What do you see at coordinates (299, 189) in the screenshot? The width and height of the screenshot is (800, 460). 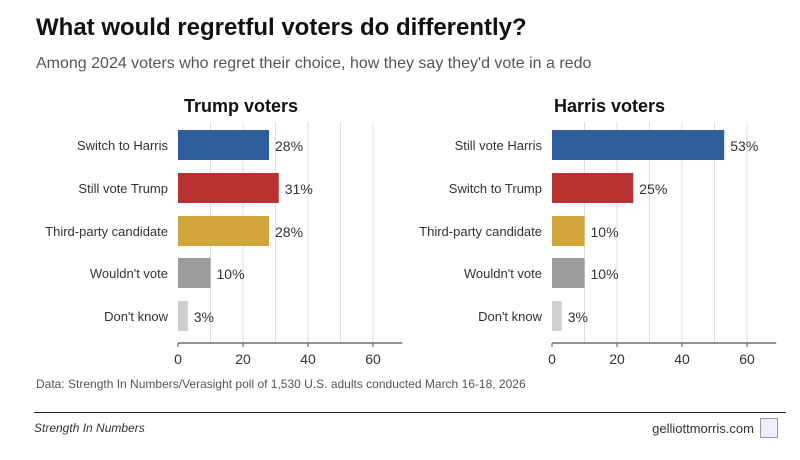 I see `data-label: 31%` at bounding box center [299, 189].